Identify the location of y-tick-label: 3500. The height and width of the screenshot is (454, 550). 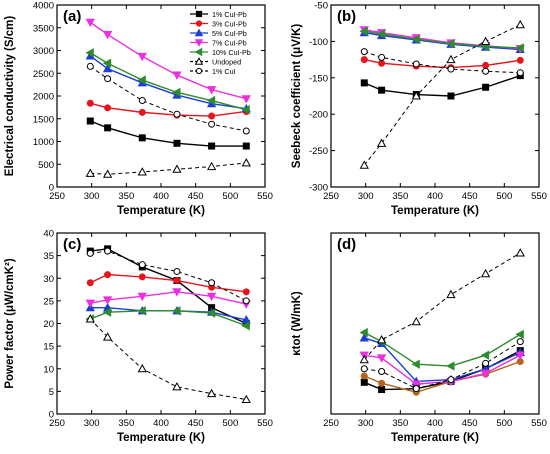
(43, 28).